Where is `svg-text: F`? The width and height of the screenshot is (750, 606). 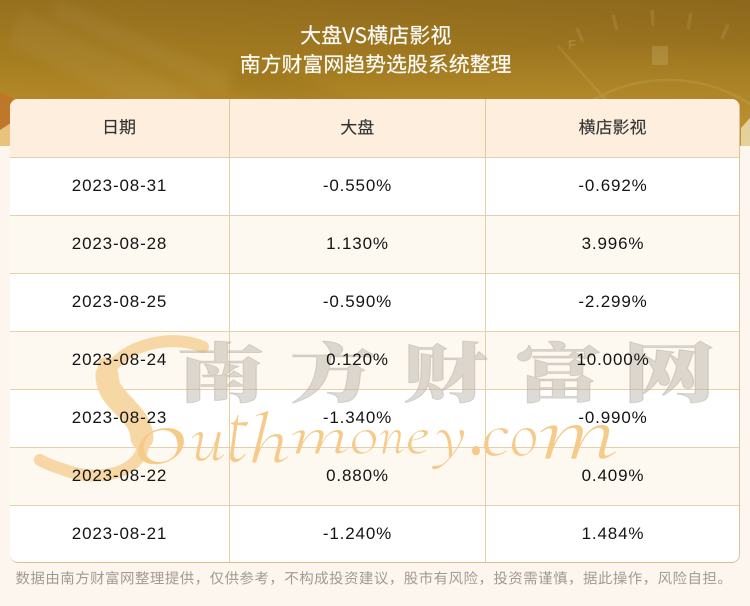 svg-text: F is located at coordinates (572, 44).